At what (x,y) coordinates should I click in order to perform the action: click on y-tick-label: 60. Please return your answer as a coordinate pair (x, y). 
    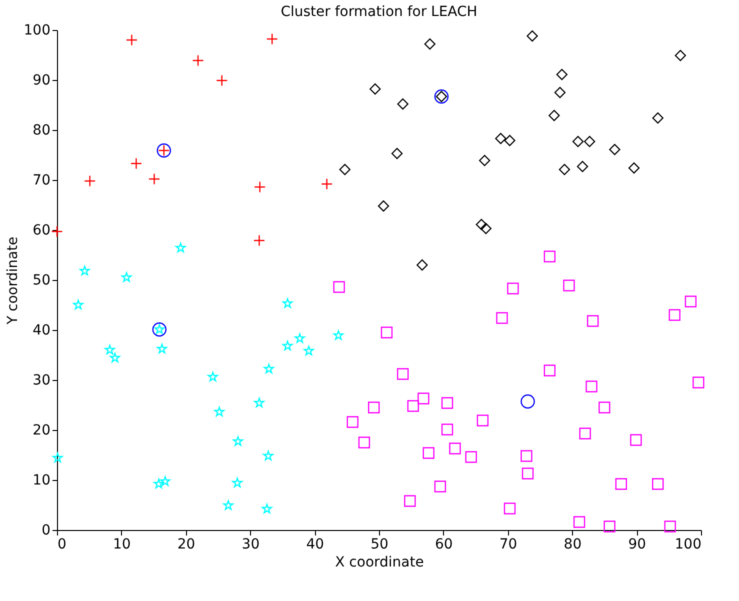
    Looking at the image, I should click on (41, 230).